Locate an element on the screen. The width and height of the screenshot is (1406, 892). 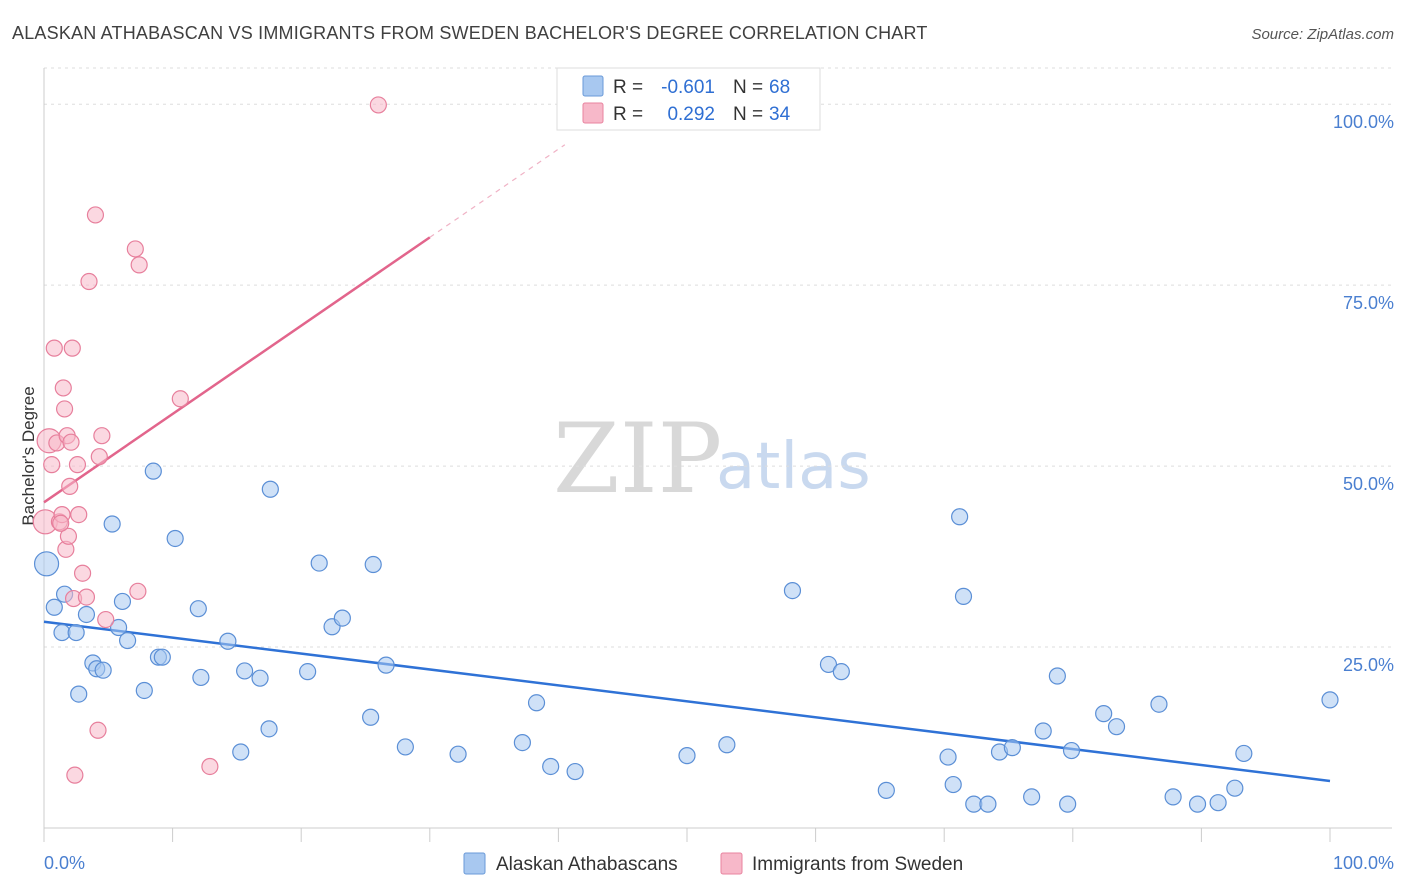
legend-series-swatch-pink is located at coordinates (731, 863).